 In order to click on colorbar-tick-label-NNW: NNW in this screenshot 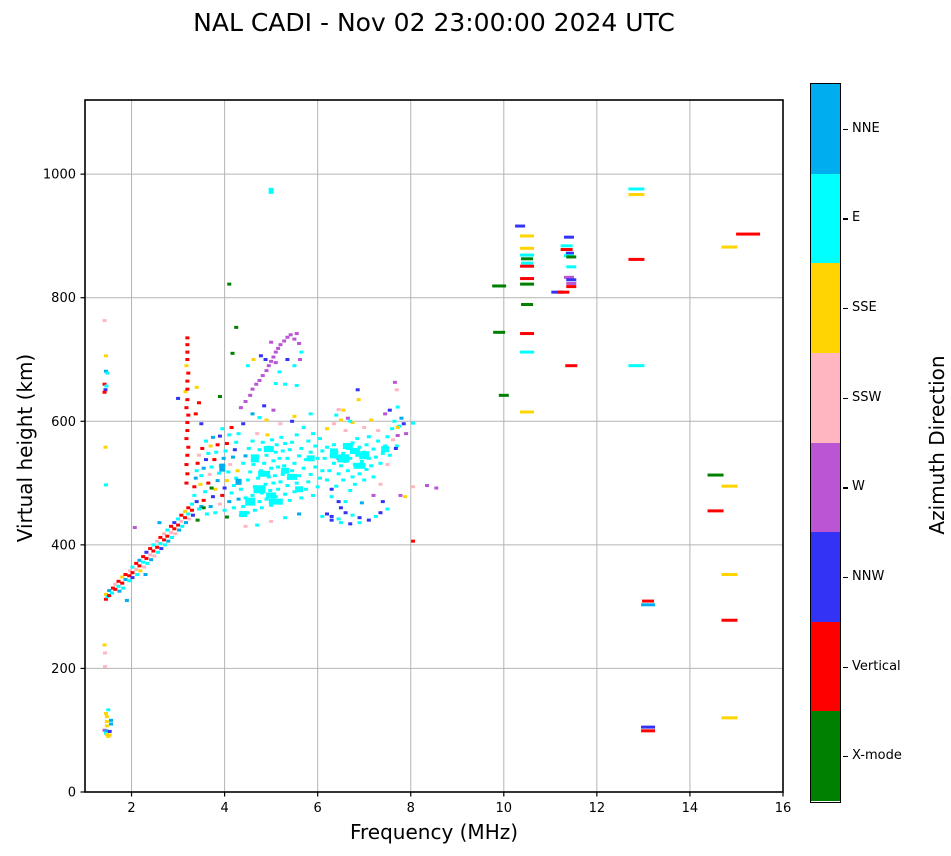, I will do `click(868, 576)`.